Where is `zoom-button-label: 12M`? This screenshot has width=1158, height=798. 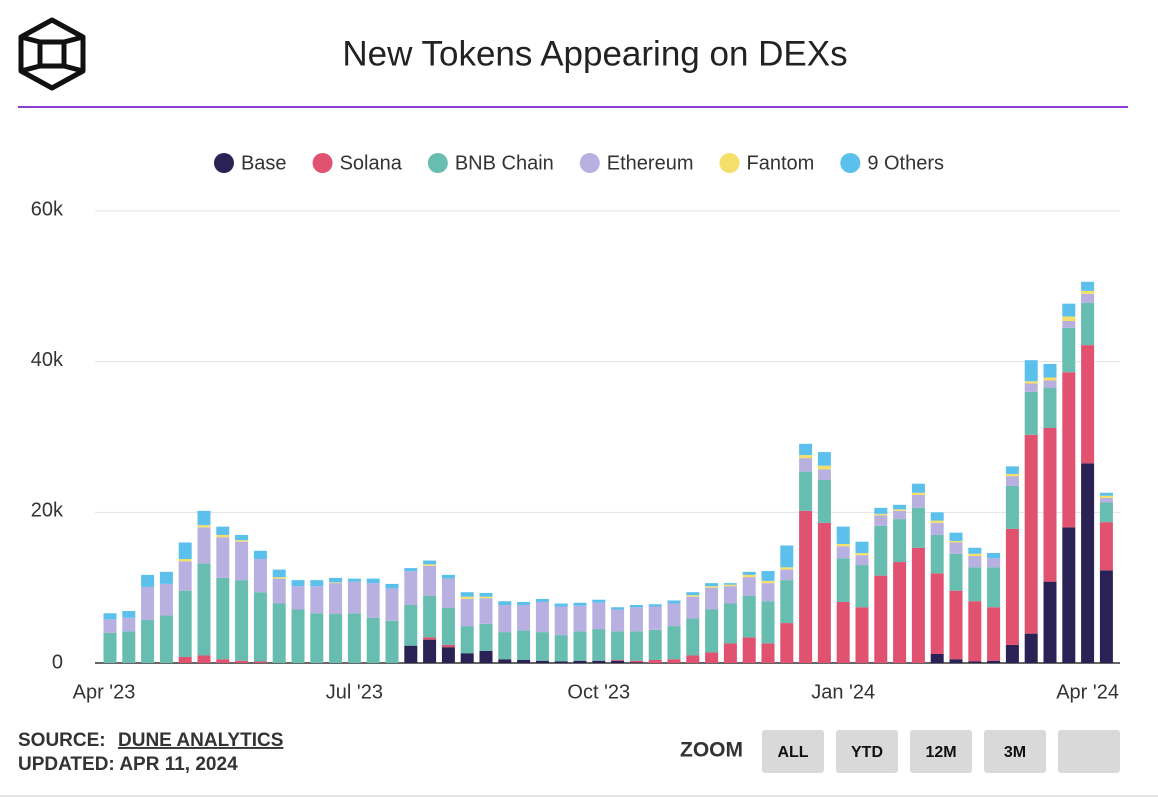
zoom-button-label: 12M is located at coordinates (940, 752).